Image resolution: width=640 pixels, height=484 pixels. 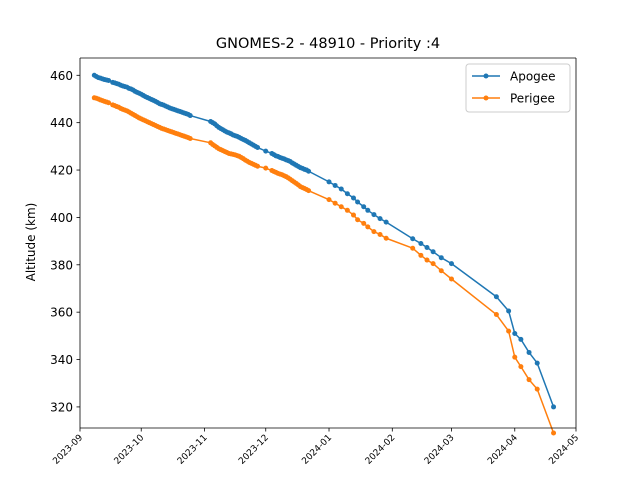 What do you see at coordinates (61, 265) in the screenshot?
I see `y-tick-label: 380` at bounding box center [61, 265].